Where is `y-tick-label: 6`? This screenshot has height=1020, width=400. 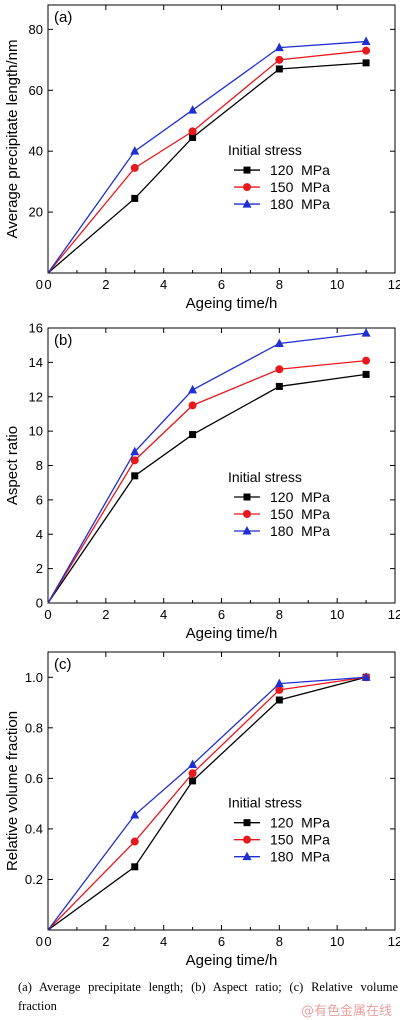
y-tick-label: 6 is located at coordinates (39, 499).